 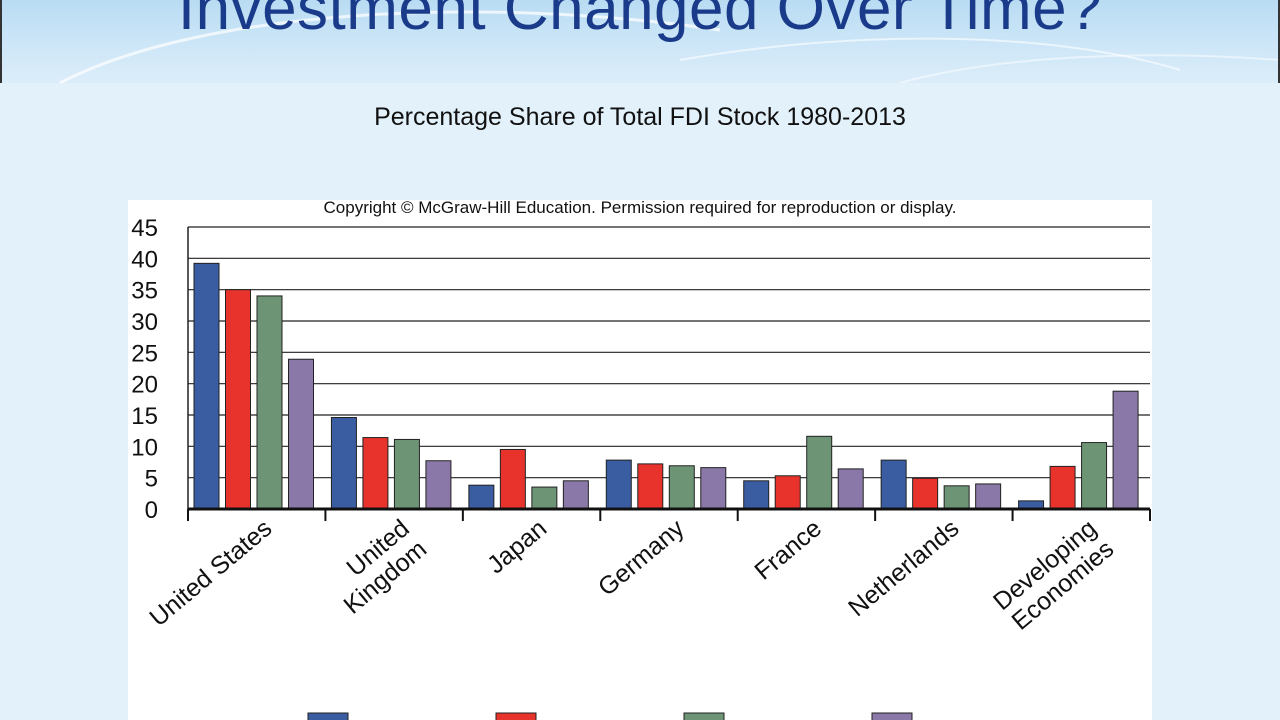 What do you see at coordinates (144, 259) in the screenshot?
I see `y-tick-label: 40` at bounding box center [144, 259].